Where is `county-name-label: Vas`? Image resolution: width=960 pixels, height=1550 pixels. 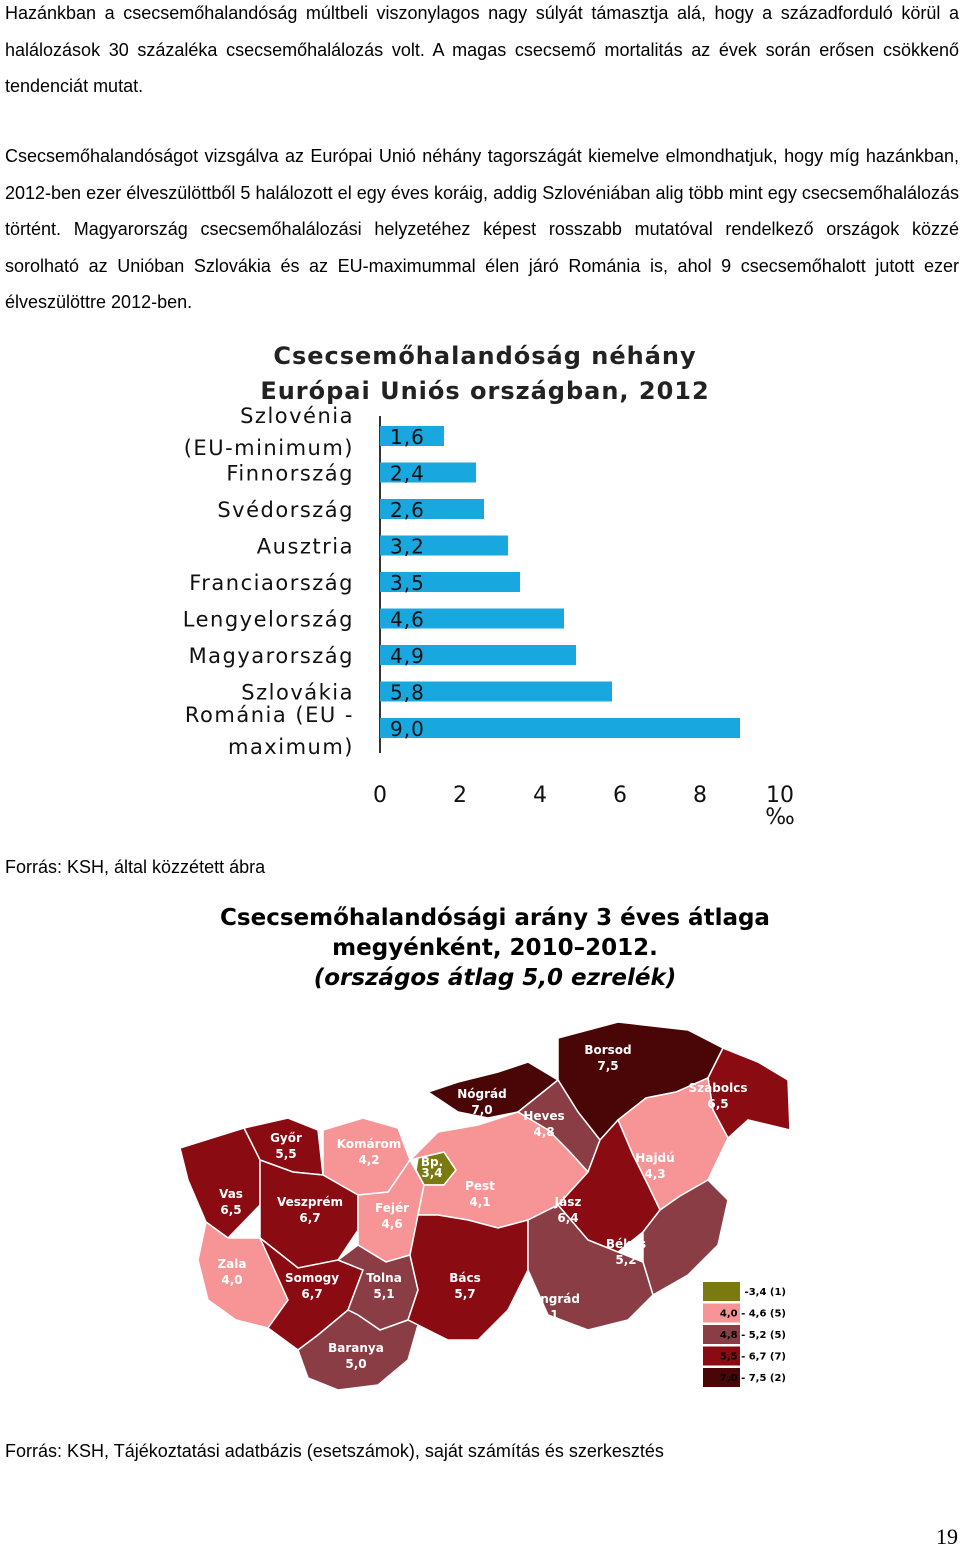 county-name-label: Vas is located at coordinates (231, 1194).